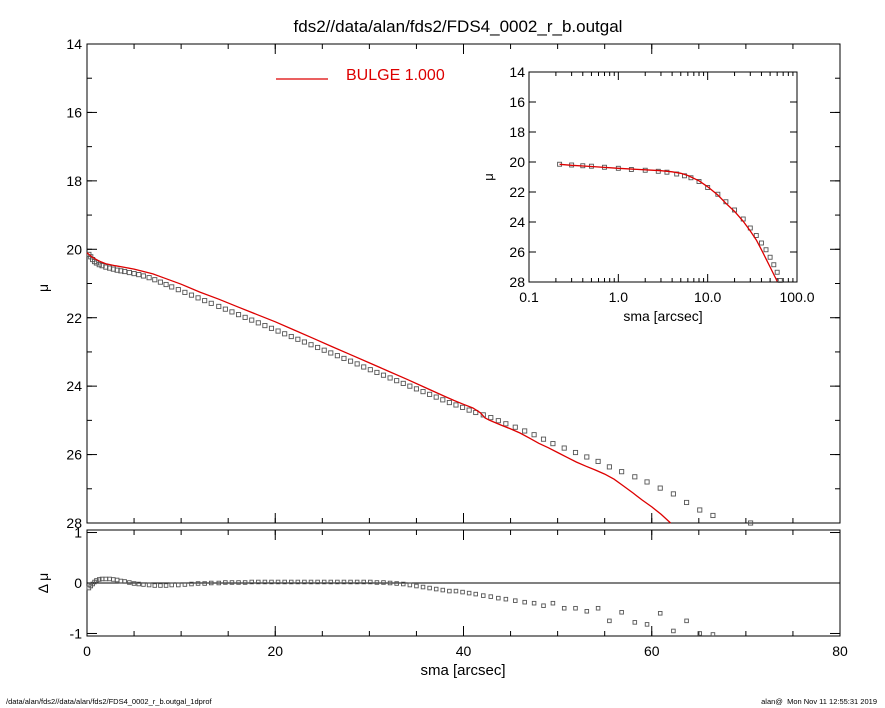 Image resolution: width=885 pixels, height=708 pixels. Describe the element at coordinates (74, 181) in the screenshot. I see `main-ytick-label: 18` at that location.